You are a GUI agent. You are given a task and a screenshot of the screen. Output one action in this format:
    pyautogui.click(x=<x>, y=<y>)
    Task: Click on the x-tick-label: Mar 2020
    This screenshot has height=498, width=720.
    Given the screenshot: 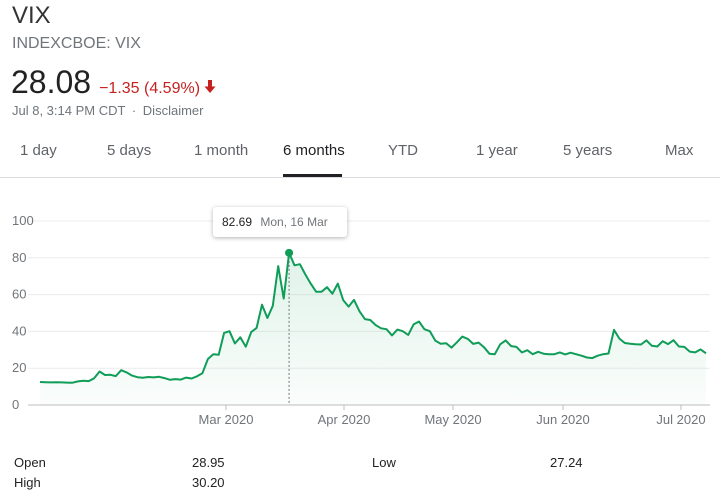 What is the action you would take?
    pyautogui.click(x=226, y=419)
    